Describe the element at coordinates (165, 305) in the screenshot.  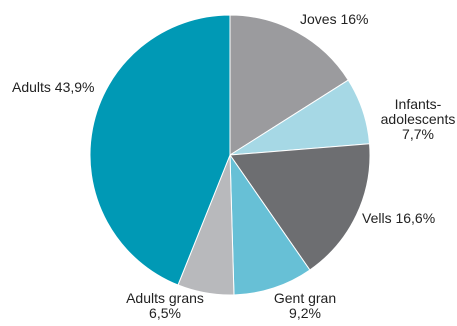
I see `pie-label-adults-grans: Adults grans 6,5%` at that location.